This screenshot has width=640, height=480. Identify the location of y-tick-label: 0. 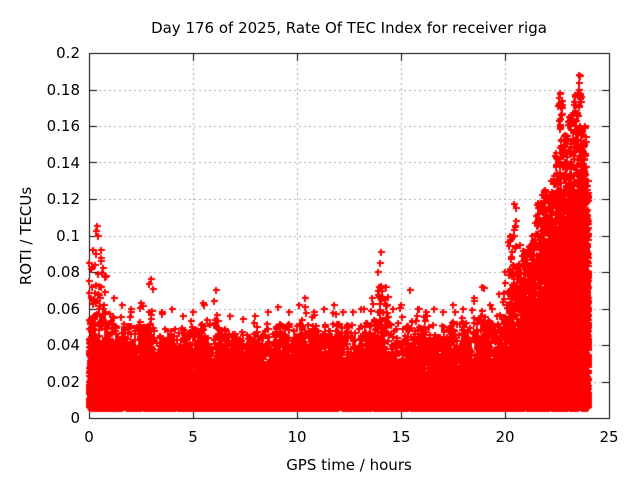
(75, 418).